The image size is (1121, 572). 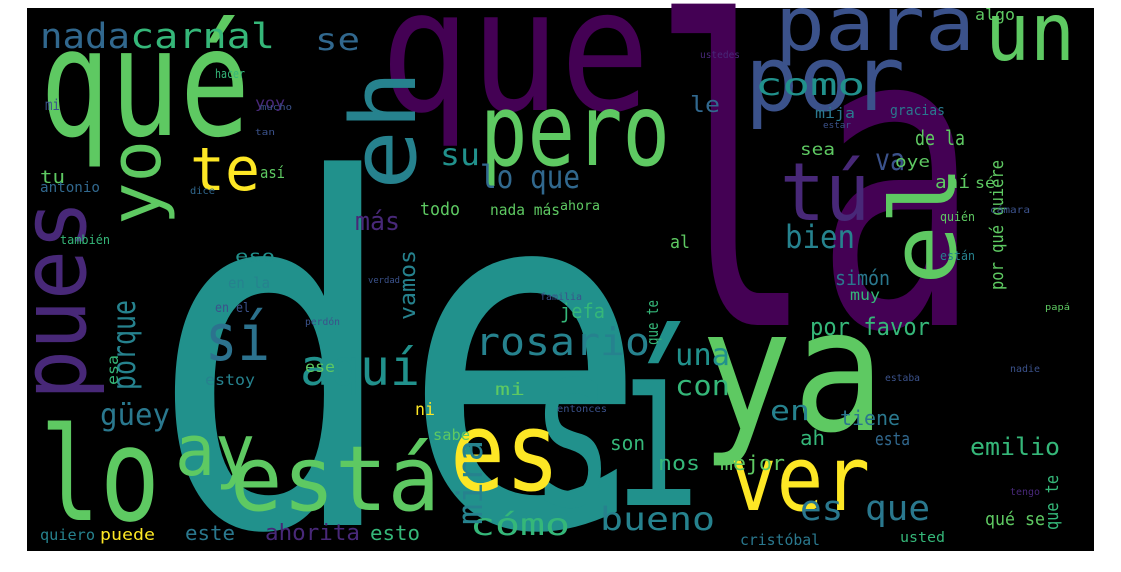 I want to click on word: una, so click(x=702, y=355).